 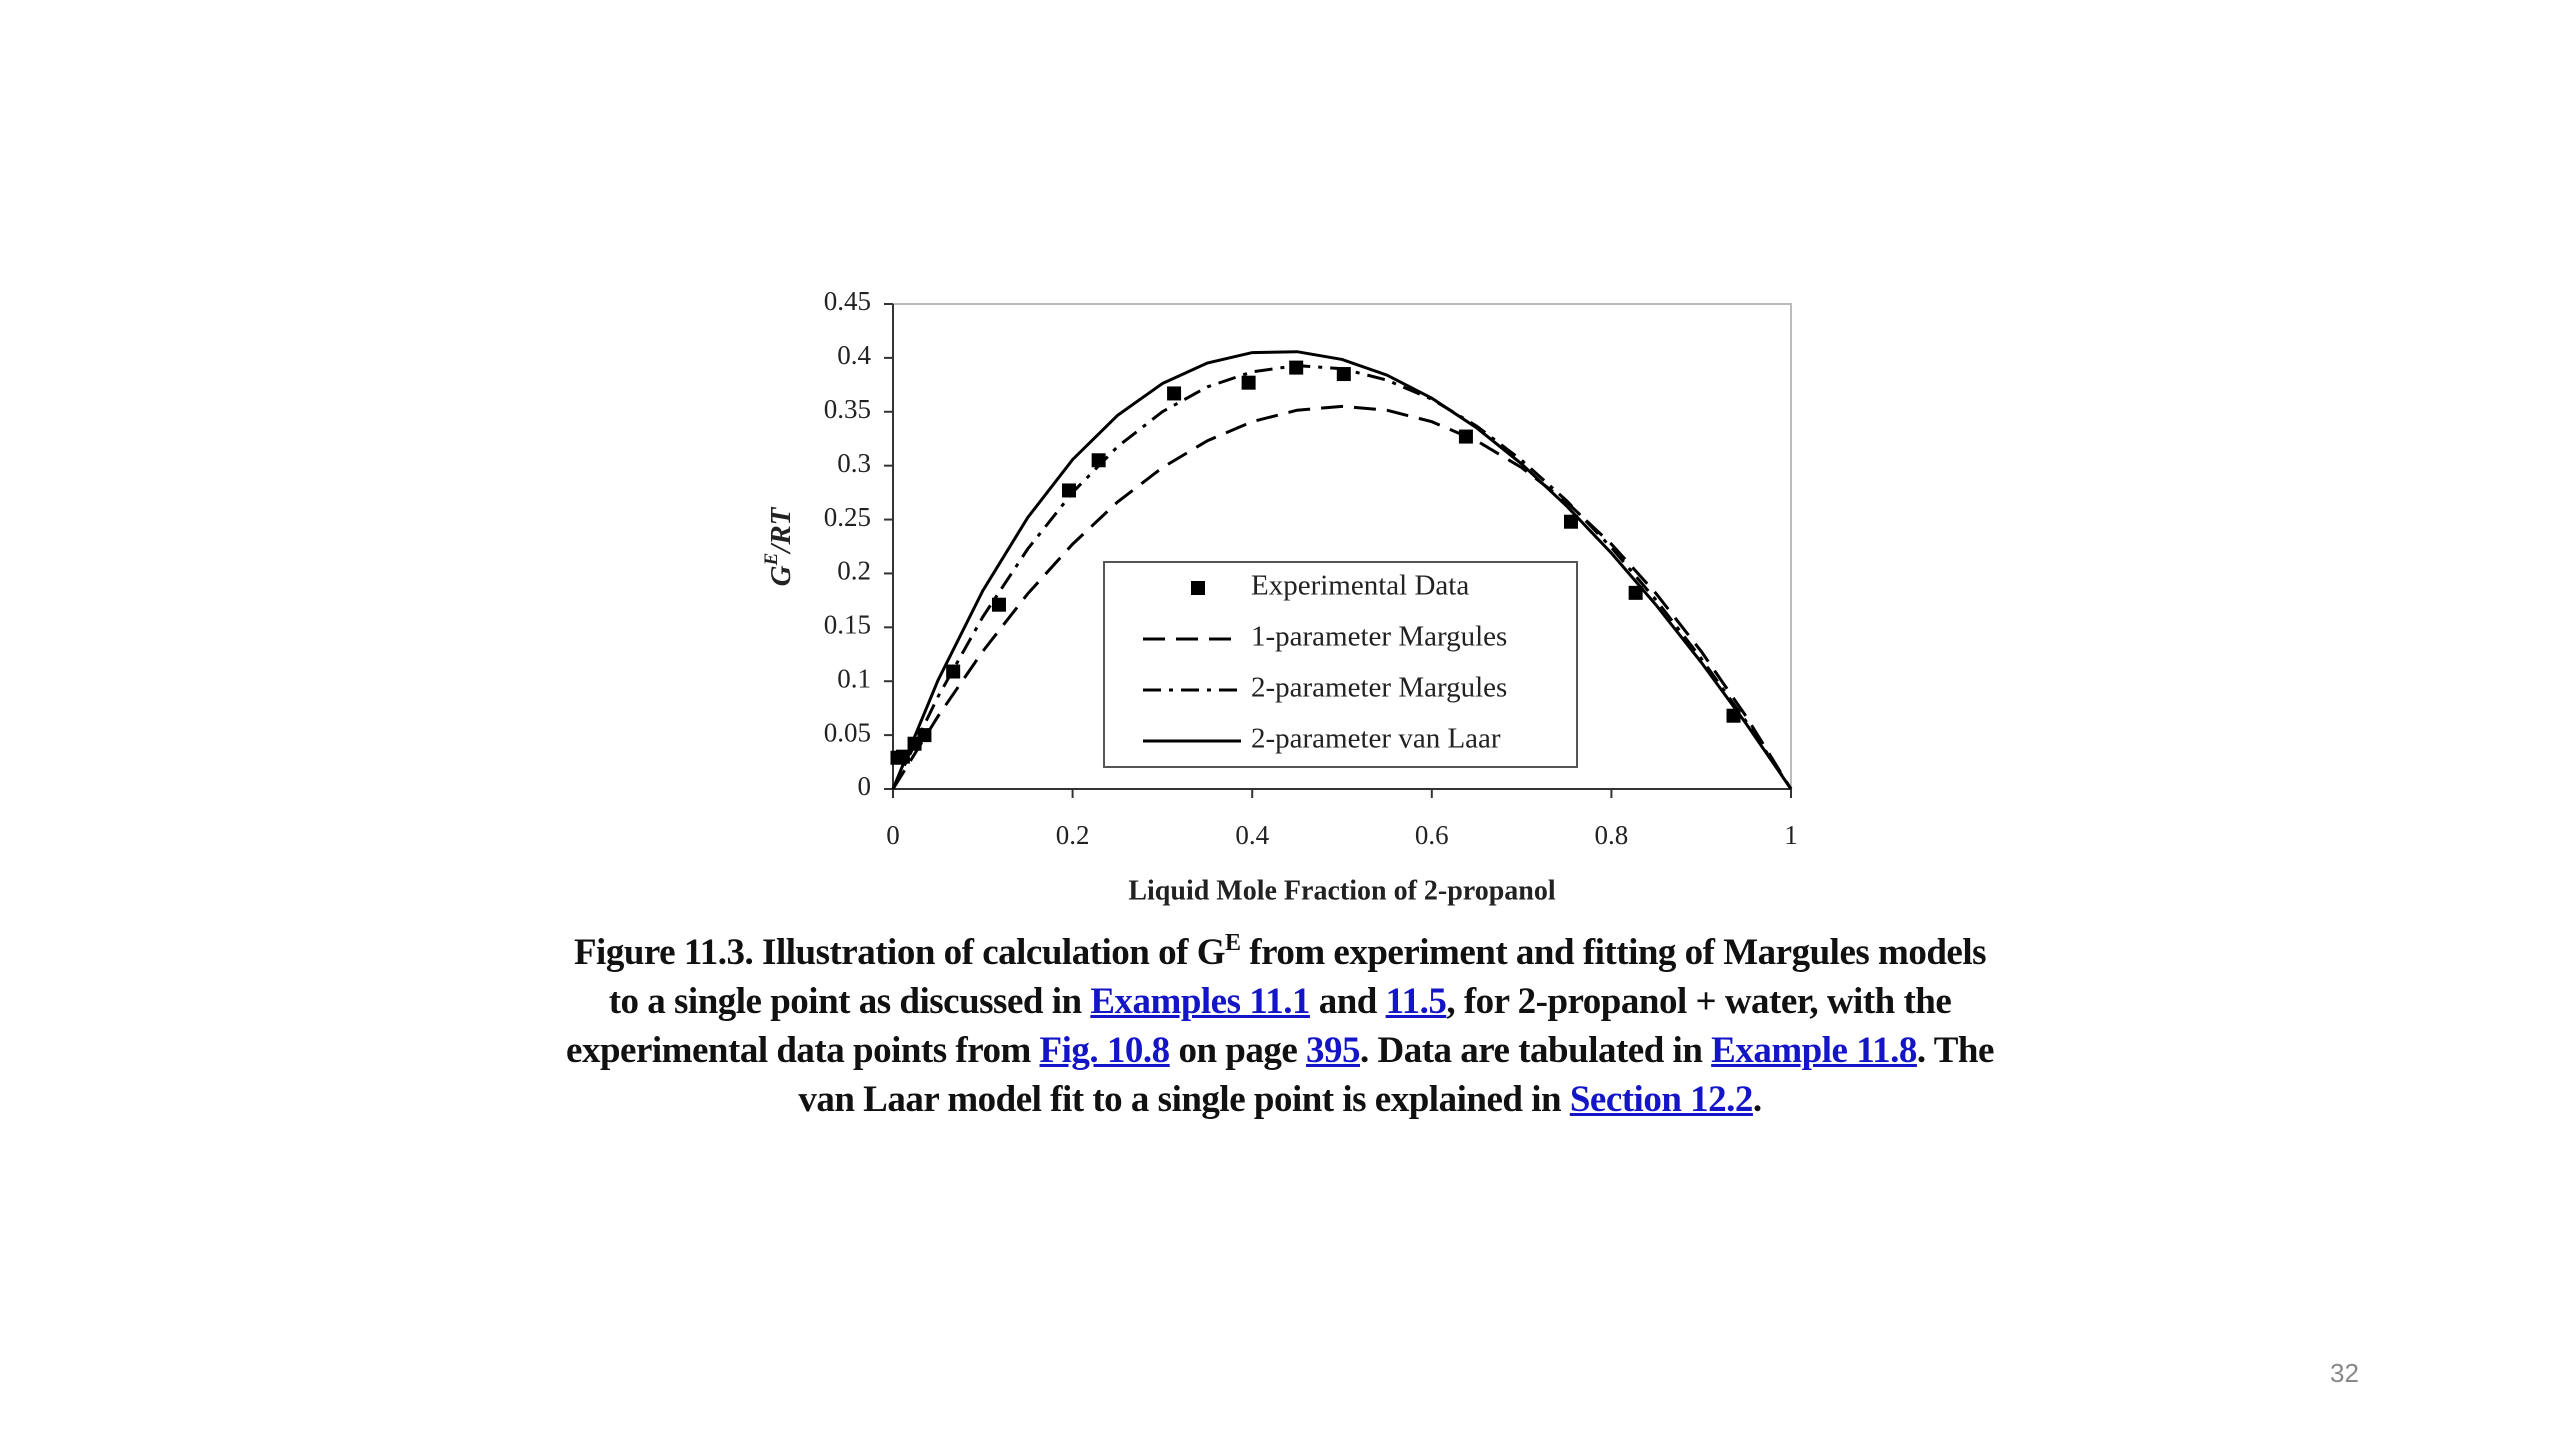 What do you see at coordinates (1757, 1099) in the screenshot?
I see `caption-text: .` at bounding box center [1757, 1099].